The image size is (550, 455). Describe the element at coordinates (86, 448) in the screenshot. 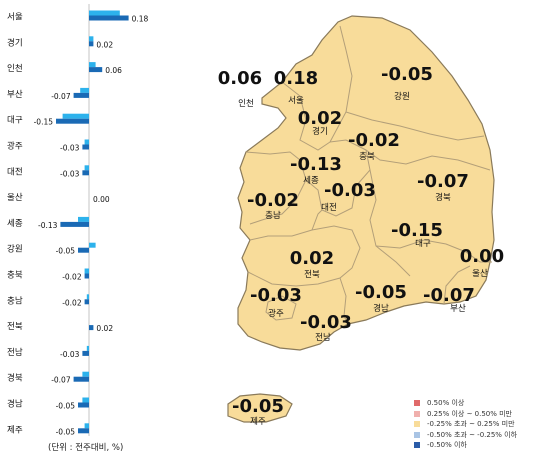

I see `unit-note: (단위 : 전주대비, %)` at that location.